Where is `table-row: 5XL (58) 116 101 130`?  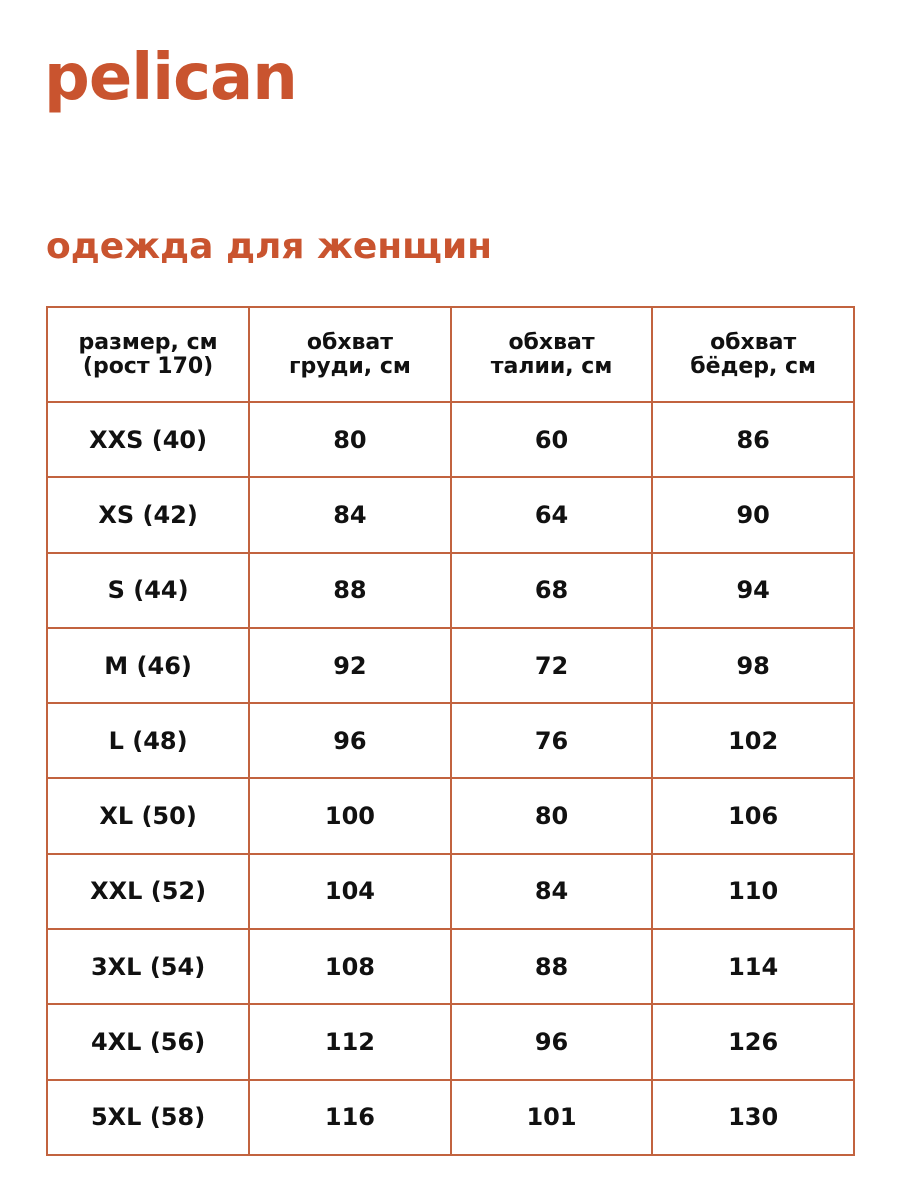 table-row: 5XL (58) 116 101 130 is located at coordinates (450, 1117).